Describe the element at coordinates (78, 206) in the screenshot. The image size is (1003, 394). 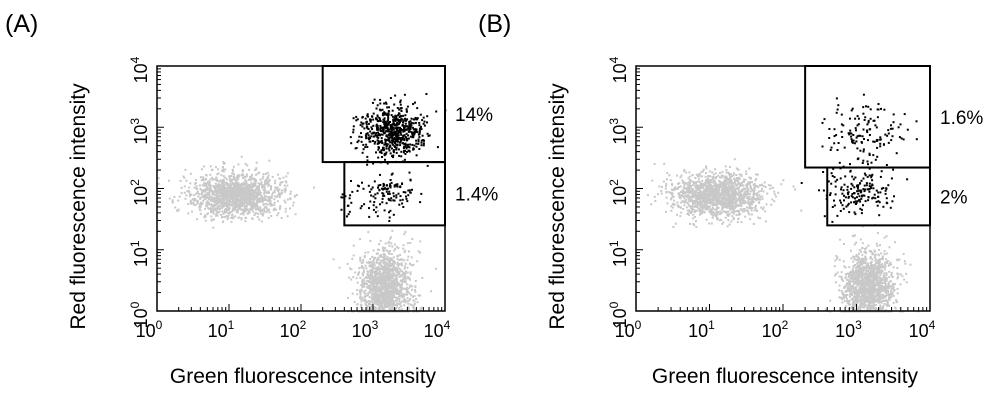
I see `y-axis-title: Red fluorescence intensity` at that location.